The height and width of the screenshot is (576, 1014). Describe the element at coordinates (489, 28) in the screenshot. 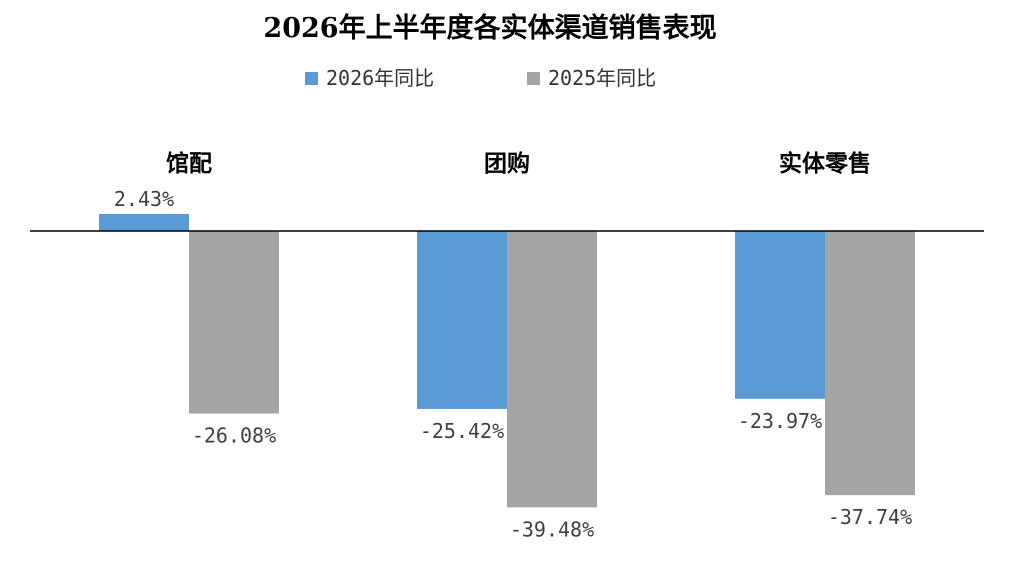

I see `chart-title: 2026年上半年度各实体渠道销售表现` at that location.